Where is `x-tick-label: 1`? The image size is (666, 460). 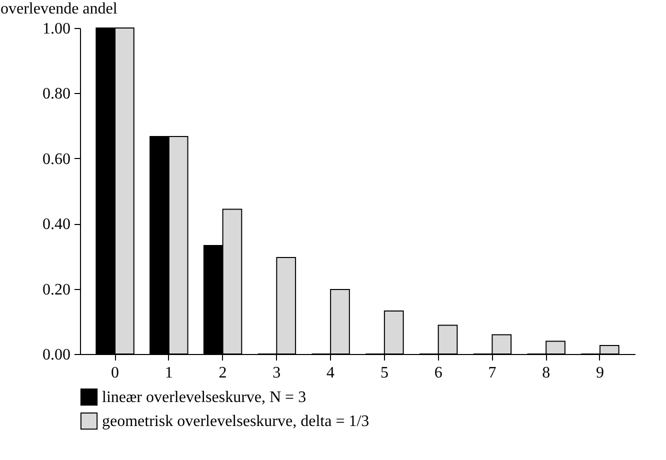
x-tick-label: 1 is located at coordinates (168, 373).